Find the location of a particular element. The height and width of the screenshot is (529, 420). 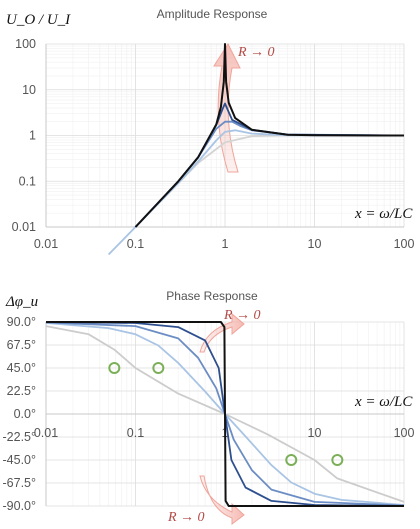

amplitude-x-ticks: 0.01 0.1 1 10 100 is located at coordinates (224, 244).